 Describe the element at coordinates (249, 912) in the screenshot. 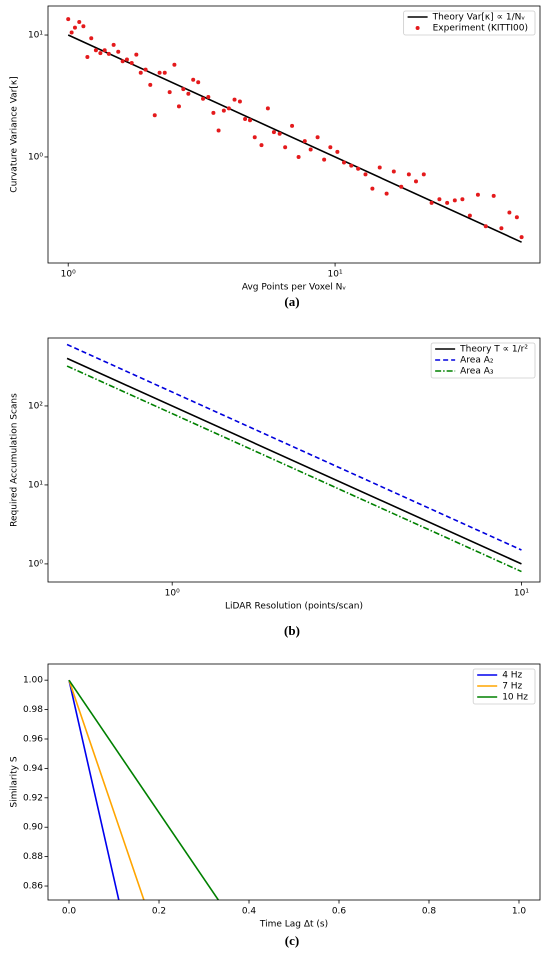

I see `x-tick-label: 0.4` at that location.